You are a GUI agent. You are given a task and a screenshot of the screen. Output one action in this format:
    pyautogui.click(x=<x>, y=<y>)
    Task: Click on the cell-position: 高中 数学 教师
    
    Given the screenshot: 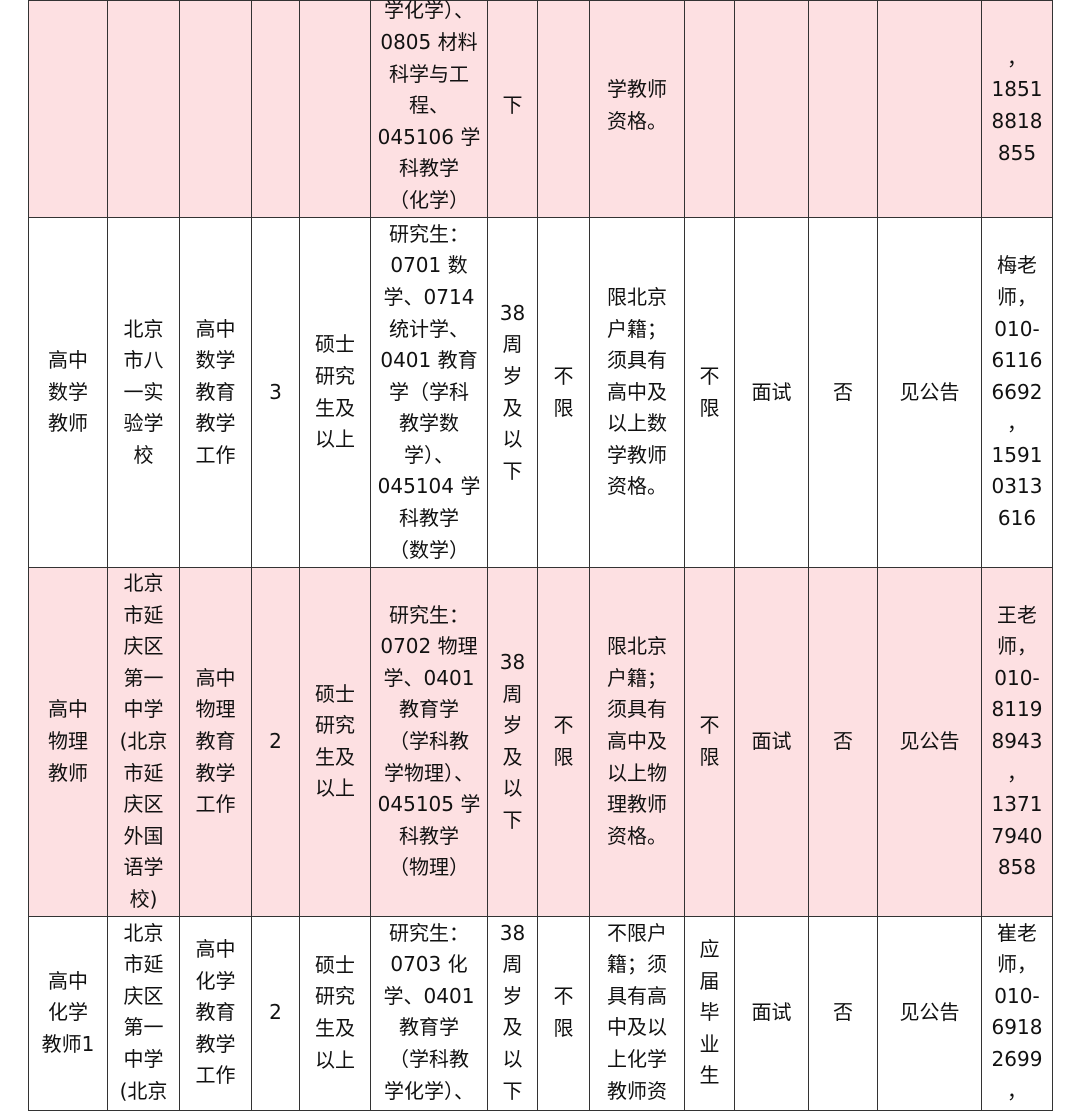 What is the action you would take?
    pyautogui.click(x=68, y=392)
    